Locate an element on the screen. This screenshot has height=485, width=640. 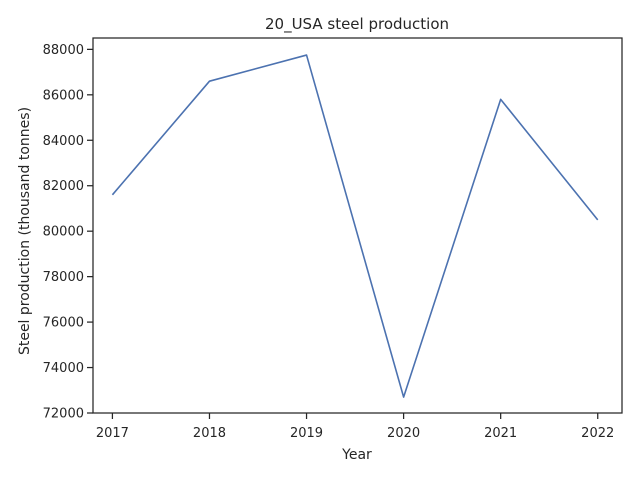
y-tick-label: 74000 is located at coordinates (63, 368).